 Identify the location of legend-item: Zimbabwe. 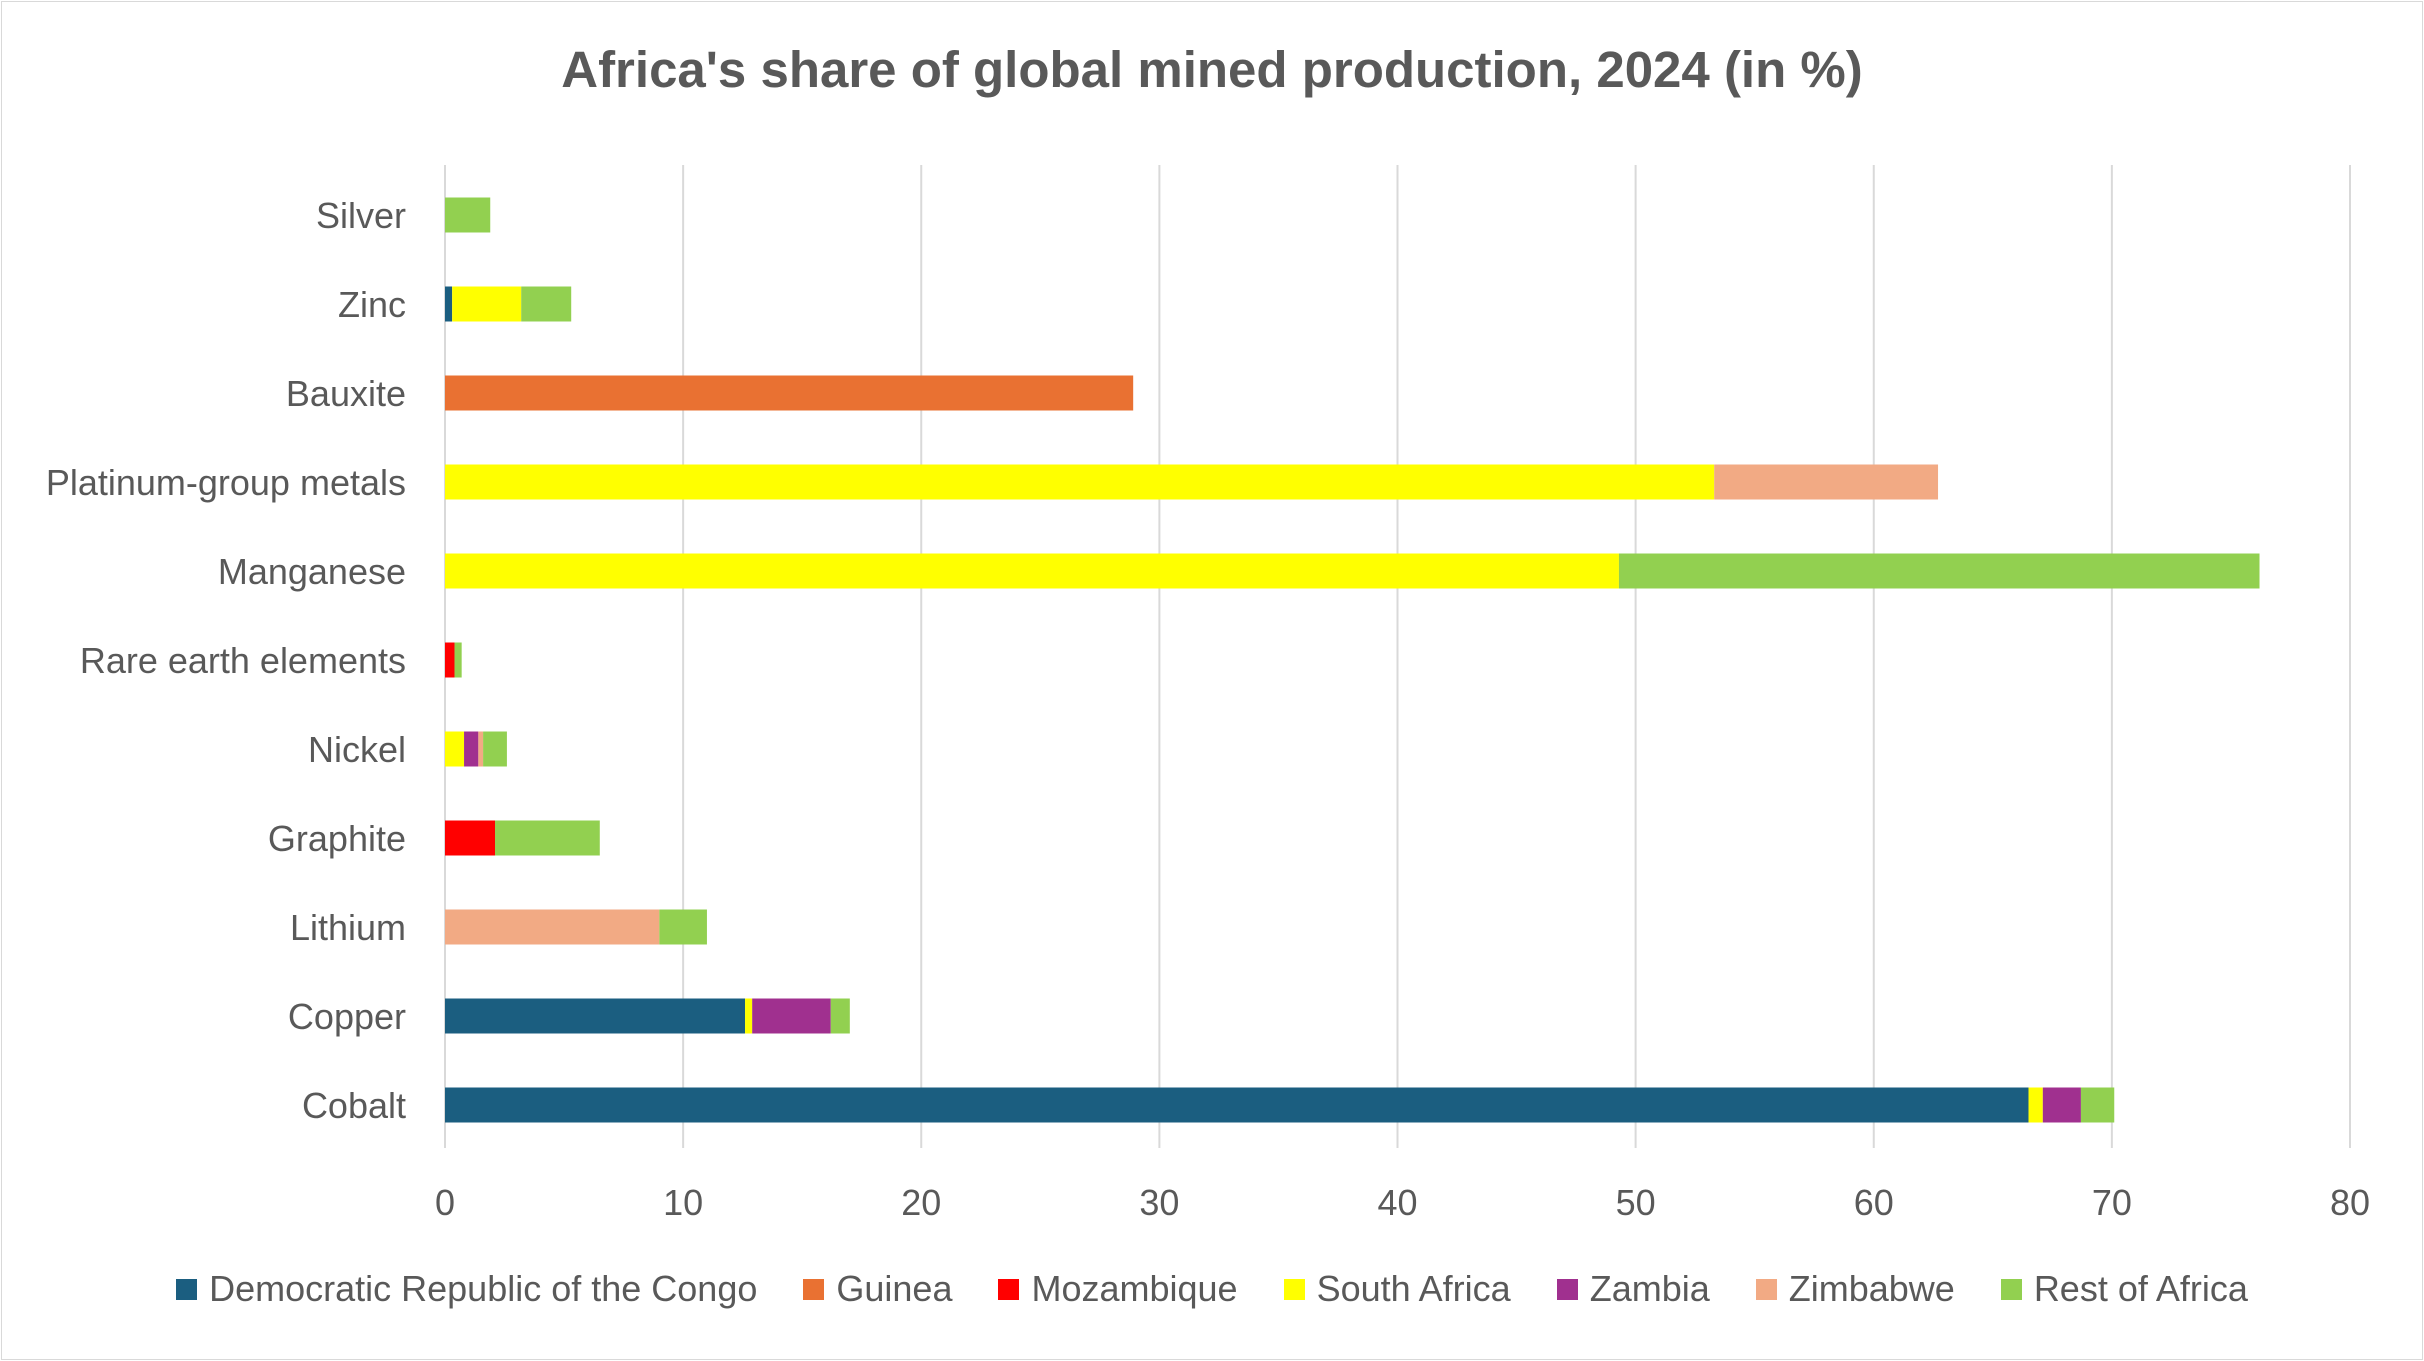
(1855, 1289).